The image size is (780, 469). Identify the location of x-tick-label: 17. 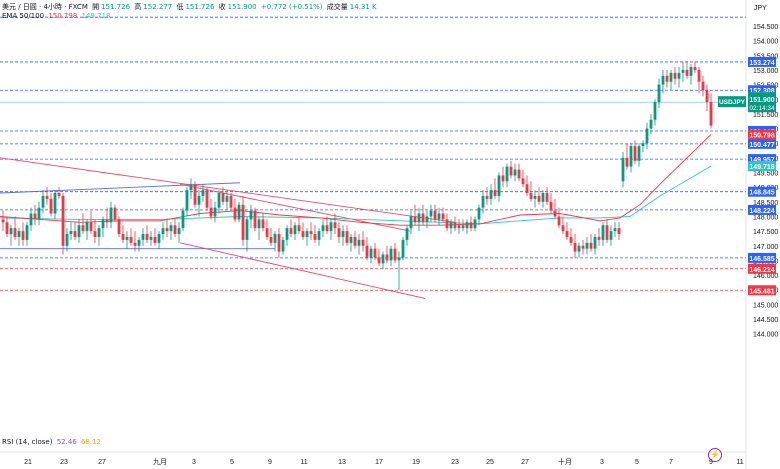
(379, 462).